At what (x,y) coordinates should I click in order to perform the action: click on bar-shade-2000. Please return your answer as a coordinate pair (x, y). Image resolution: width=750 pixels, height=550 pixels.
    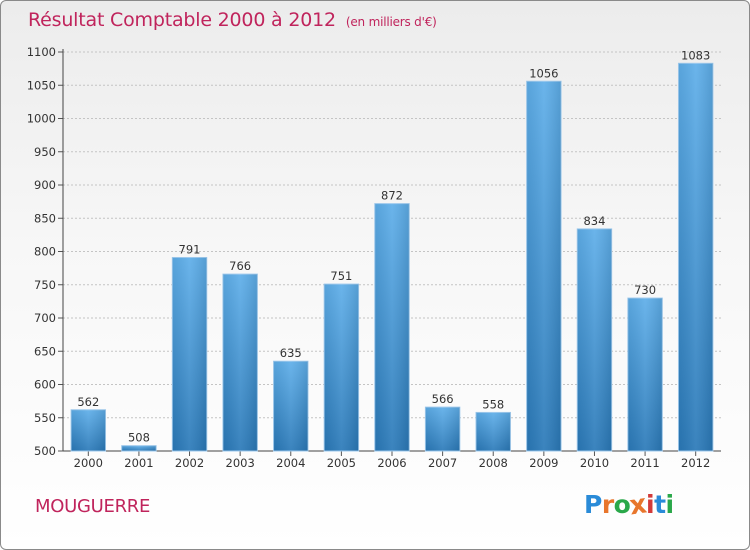
    Looking at the image, I should click on (88, 430).